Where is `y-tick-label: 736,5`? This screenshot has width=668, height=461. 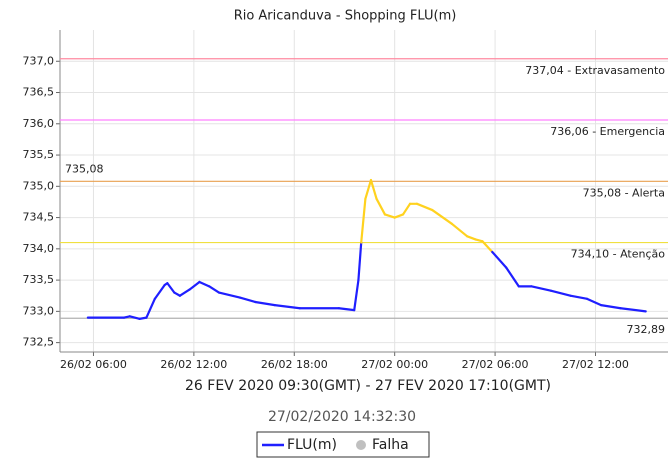
y-tick-label: 736,5 is located at coordinates (39, 92).